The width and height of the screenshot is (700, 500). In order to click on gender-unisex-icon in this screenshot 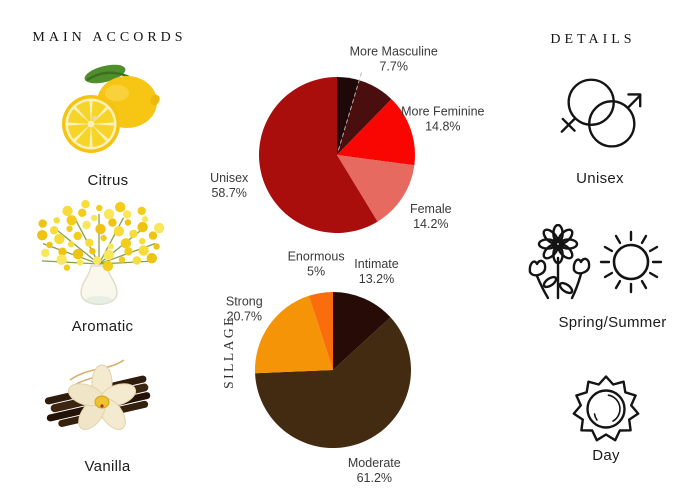, I will do `click(601, 113)`.